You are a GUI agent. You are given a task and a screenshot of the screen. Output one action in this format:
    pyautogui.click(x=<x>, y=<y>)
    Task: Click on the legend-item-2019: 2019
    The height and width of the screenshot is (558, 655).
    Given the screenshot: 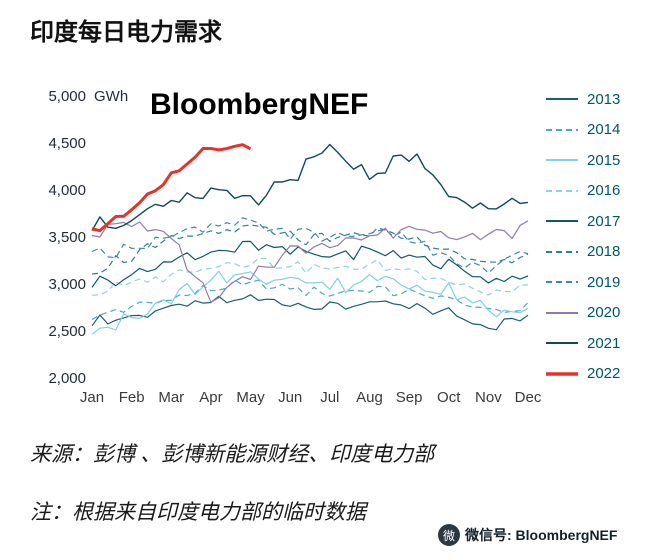 What is the action you would take?
    pyautogui.click(x=599, y=282)
    